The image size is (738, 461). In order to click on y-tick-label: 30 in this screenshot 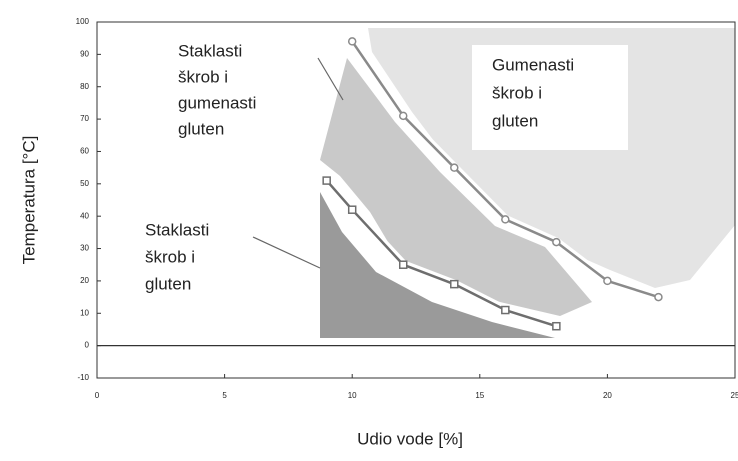, I will do `click(84, 248)`.